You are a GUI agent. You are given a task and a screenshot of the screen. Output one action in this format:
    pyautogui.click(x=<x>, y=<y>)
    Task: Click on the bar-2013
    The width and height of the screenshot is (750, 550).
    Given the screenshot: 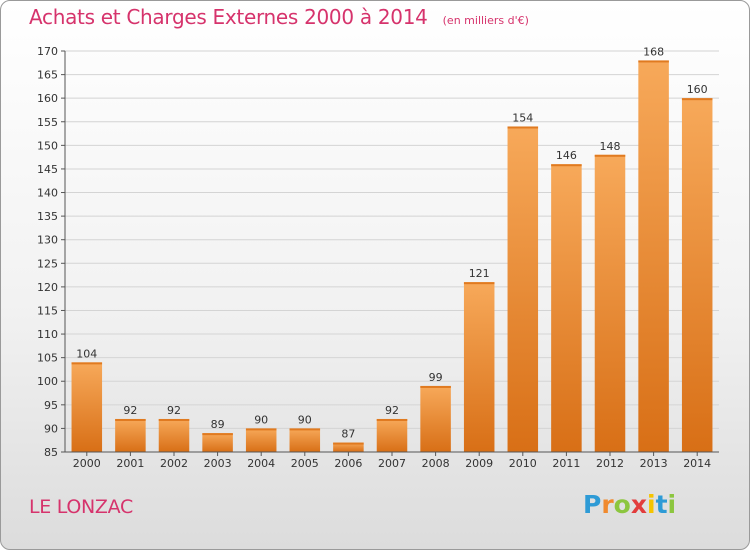 What is the action you would take?
    pyautogui.click(x=653, y=256)
    